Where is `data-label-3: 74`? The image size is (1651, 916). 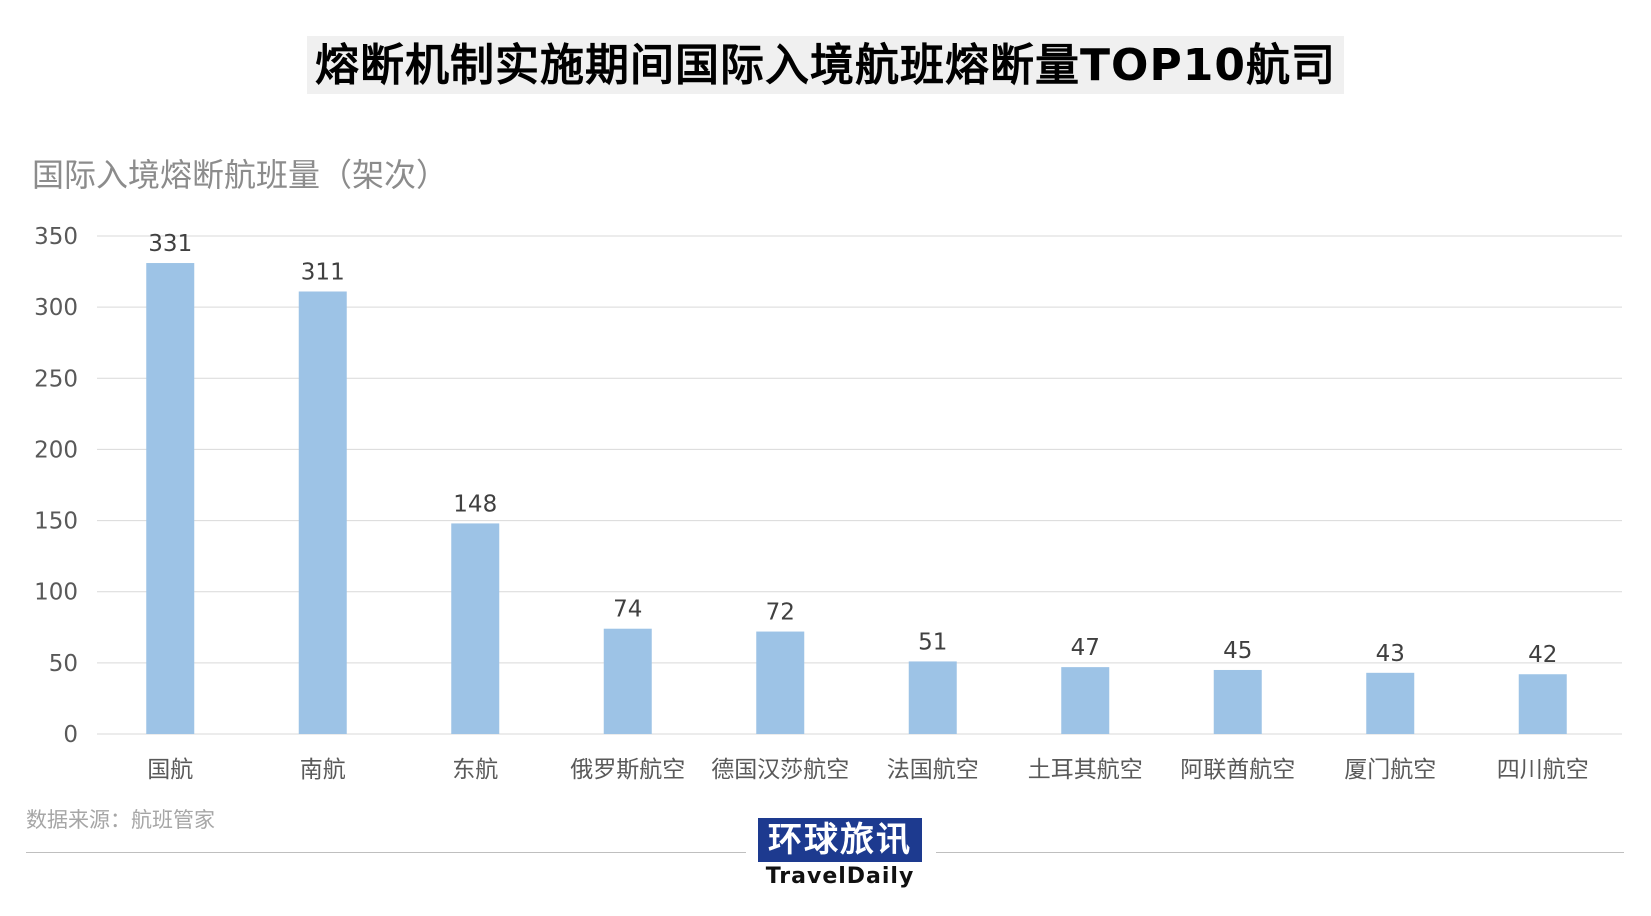 data-label-3: 74 is located at coordinates (627, 610).